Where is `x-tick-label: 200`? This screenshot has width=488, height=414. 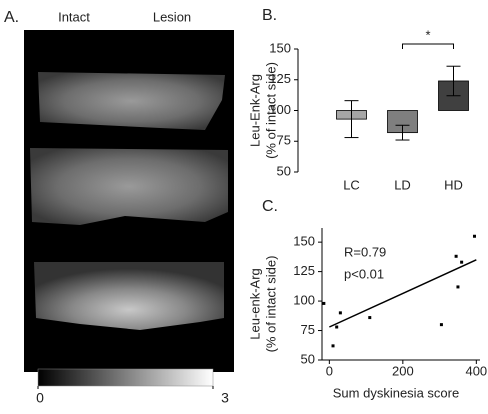
x-tick-label: 200 is located at coordinates (403, 370).